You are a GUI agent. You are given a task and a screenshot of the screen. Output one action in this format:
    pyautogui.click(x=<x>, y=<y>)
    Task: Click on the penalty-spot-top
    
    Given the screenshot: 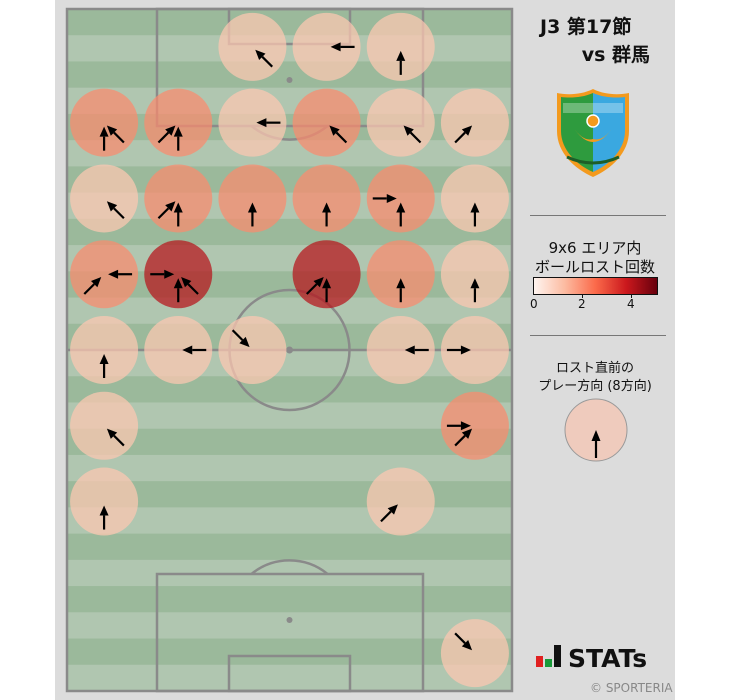 What is the action you would take?
    pyautogui.click(x=289, y=80)
    